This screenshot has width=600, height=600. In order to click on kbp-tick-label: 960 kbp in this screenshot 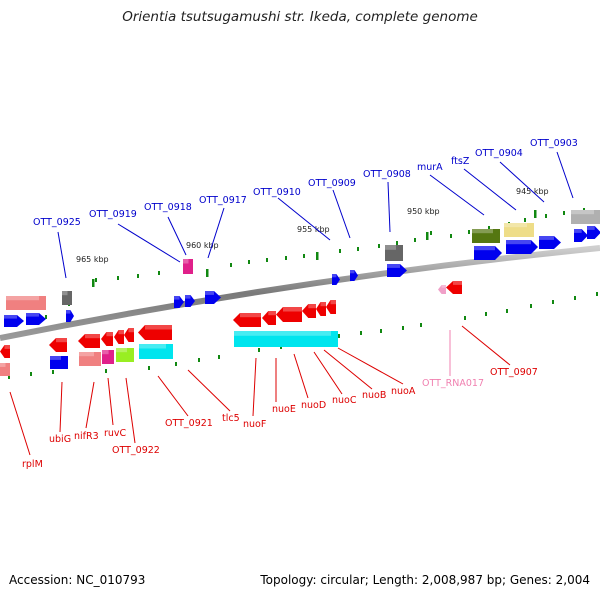, I will do `click(202, 245)`.